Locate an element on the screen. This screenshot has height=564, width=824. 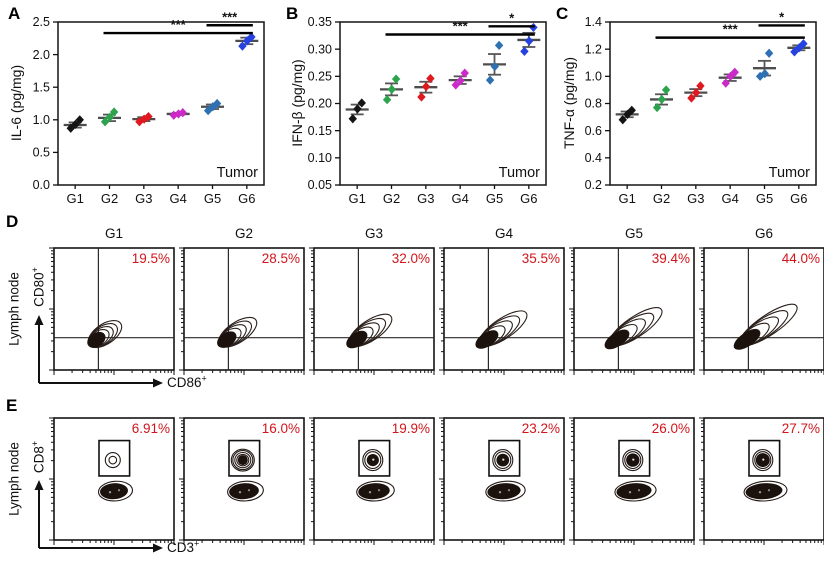
x-category-label: G4 is located at coordinates (177, 198).